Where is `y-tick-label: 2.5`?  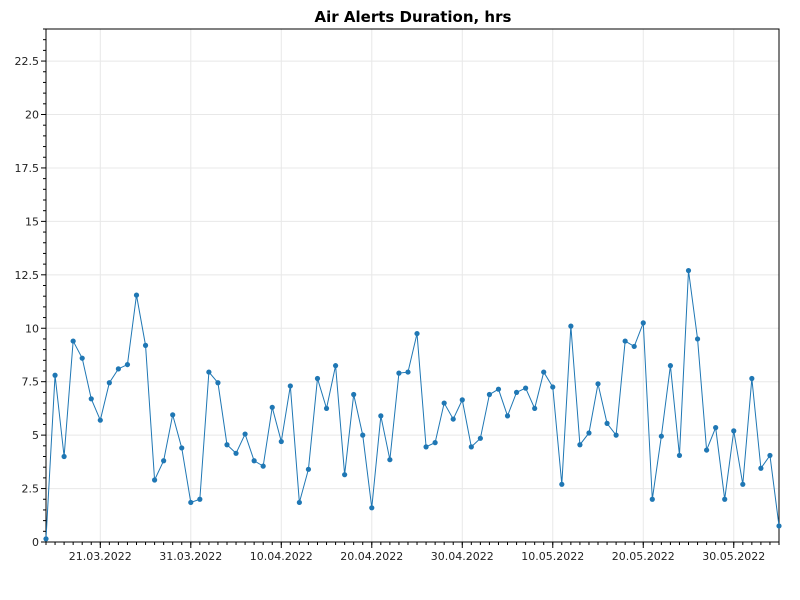 y-tick-label: 2.5 is located at coordinates (31, 489).